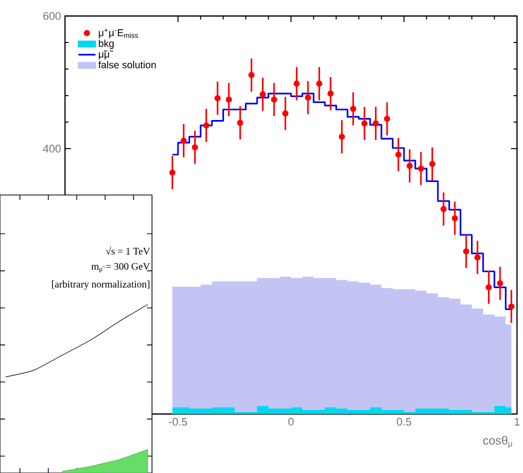 The height and width of the screenshot is (473, 523). Describe the element at coordinates (120, 268) in the screenshot. I see `annotation: m$_{μ̃}$= 300 GeV` at that location.